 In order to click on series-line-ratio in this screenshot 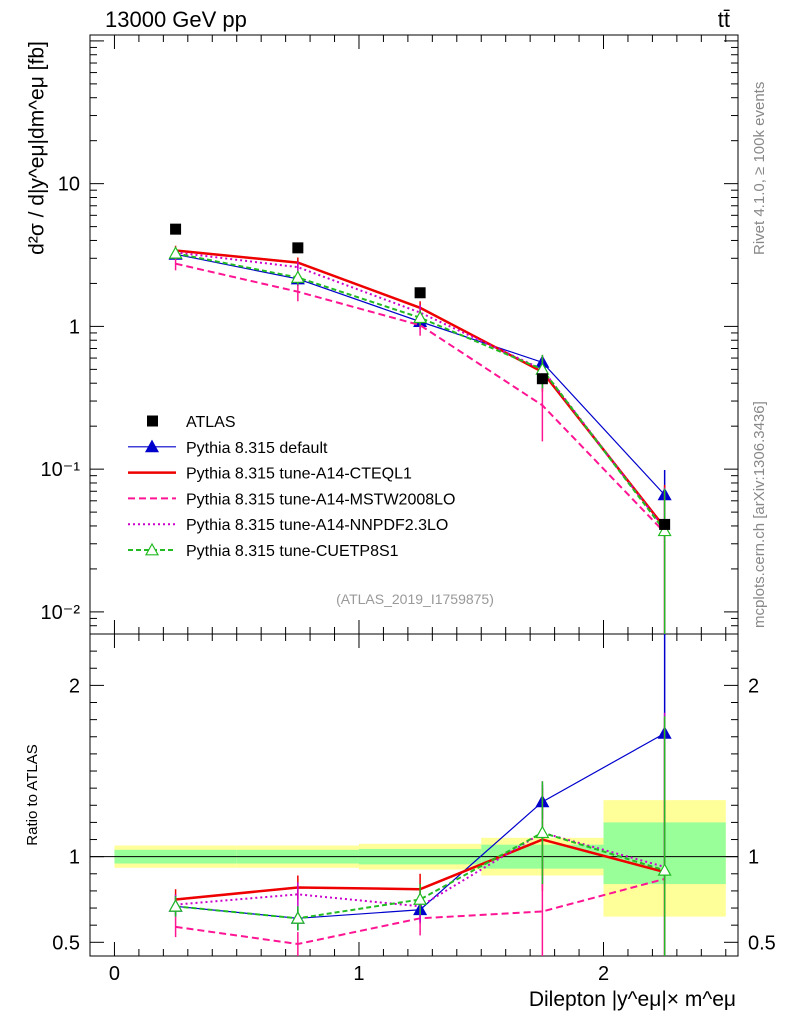, I will do `click(420, 875)`.